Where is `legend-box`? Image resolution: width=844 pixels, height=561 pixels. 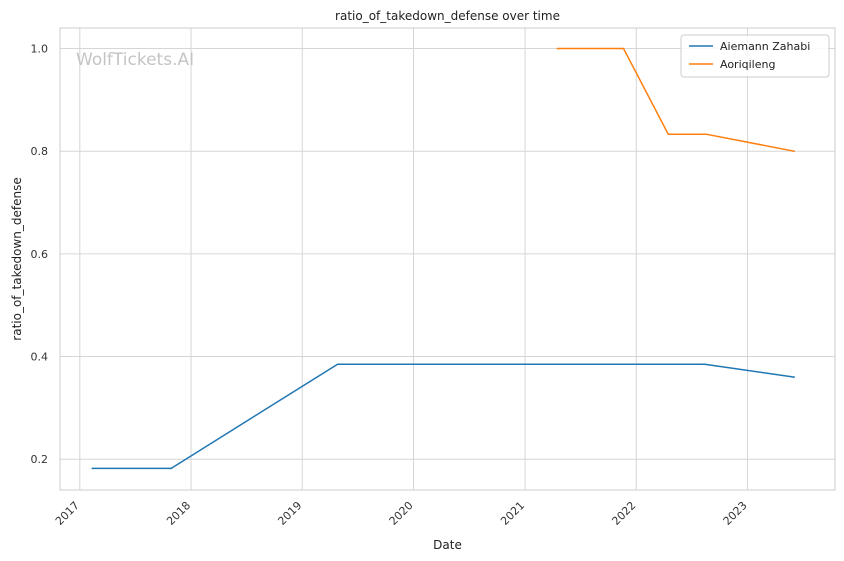
legend-box is located at coordinates (755, 56).